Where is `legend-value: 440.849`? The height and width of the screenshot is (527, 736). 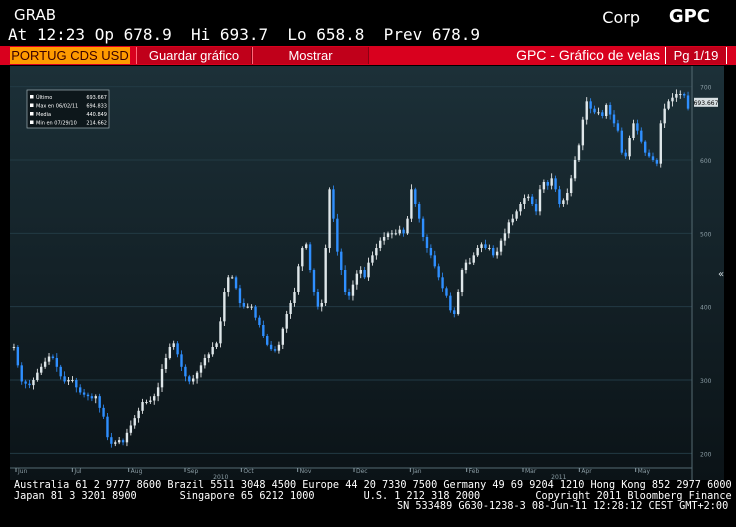 legend-value: 440.849 is located at coordinates (96, 115).